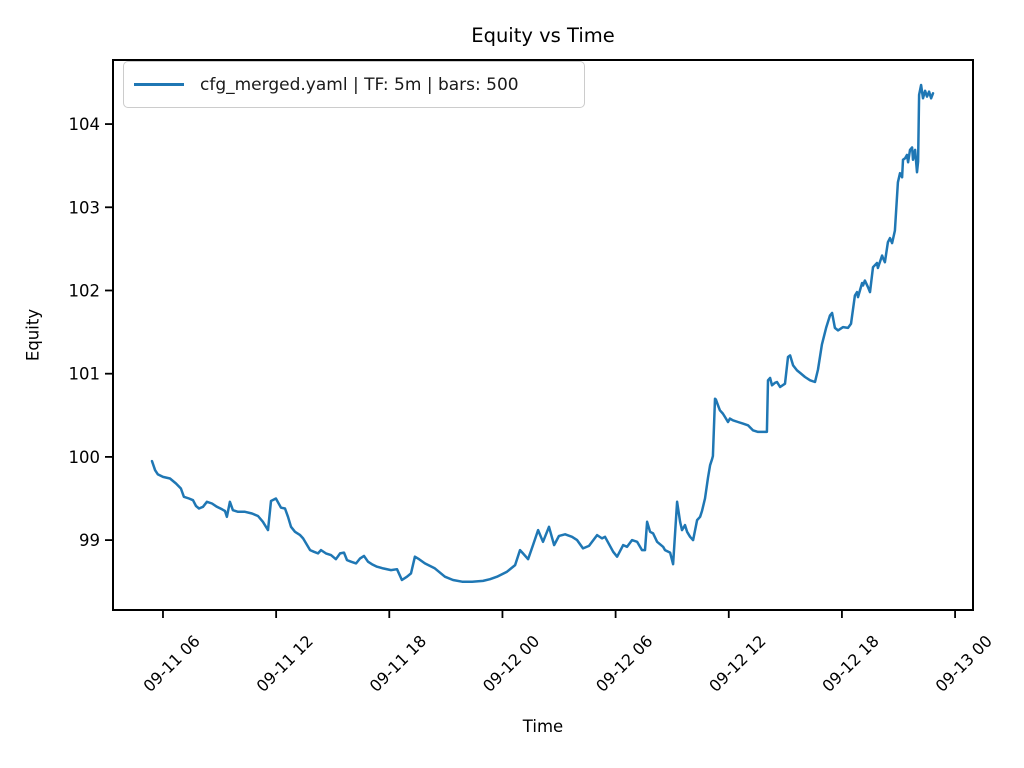 The image size is (1024, 768). What do you see at coordinates (85, 457) in the screenshot?
I see `y-tick-label: 100` at bounding box center [85, 457].